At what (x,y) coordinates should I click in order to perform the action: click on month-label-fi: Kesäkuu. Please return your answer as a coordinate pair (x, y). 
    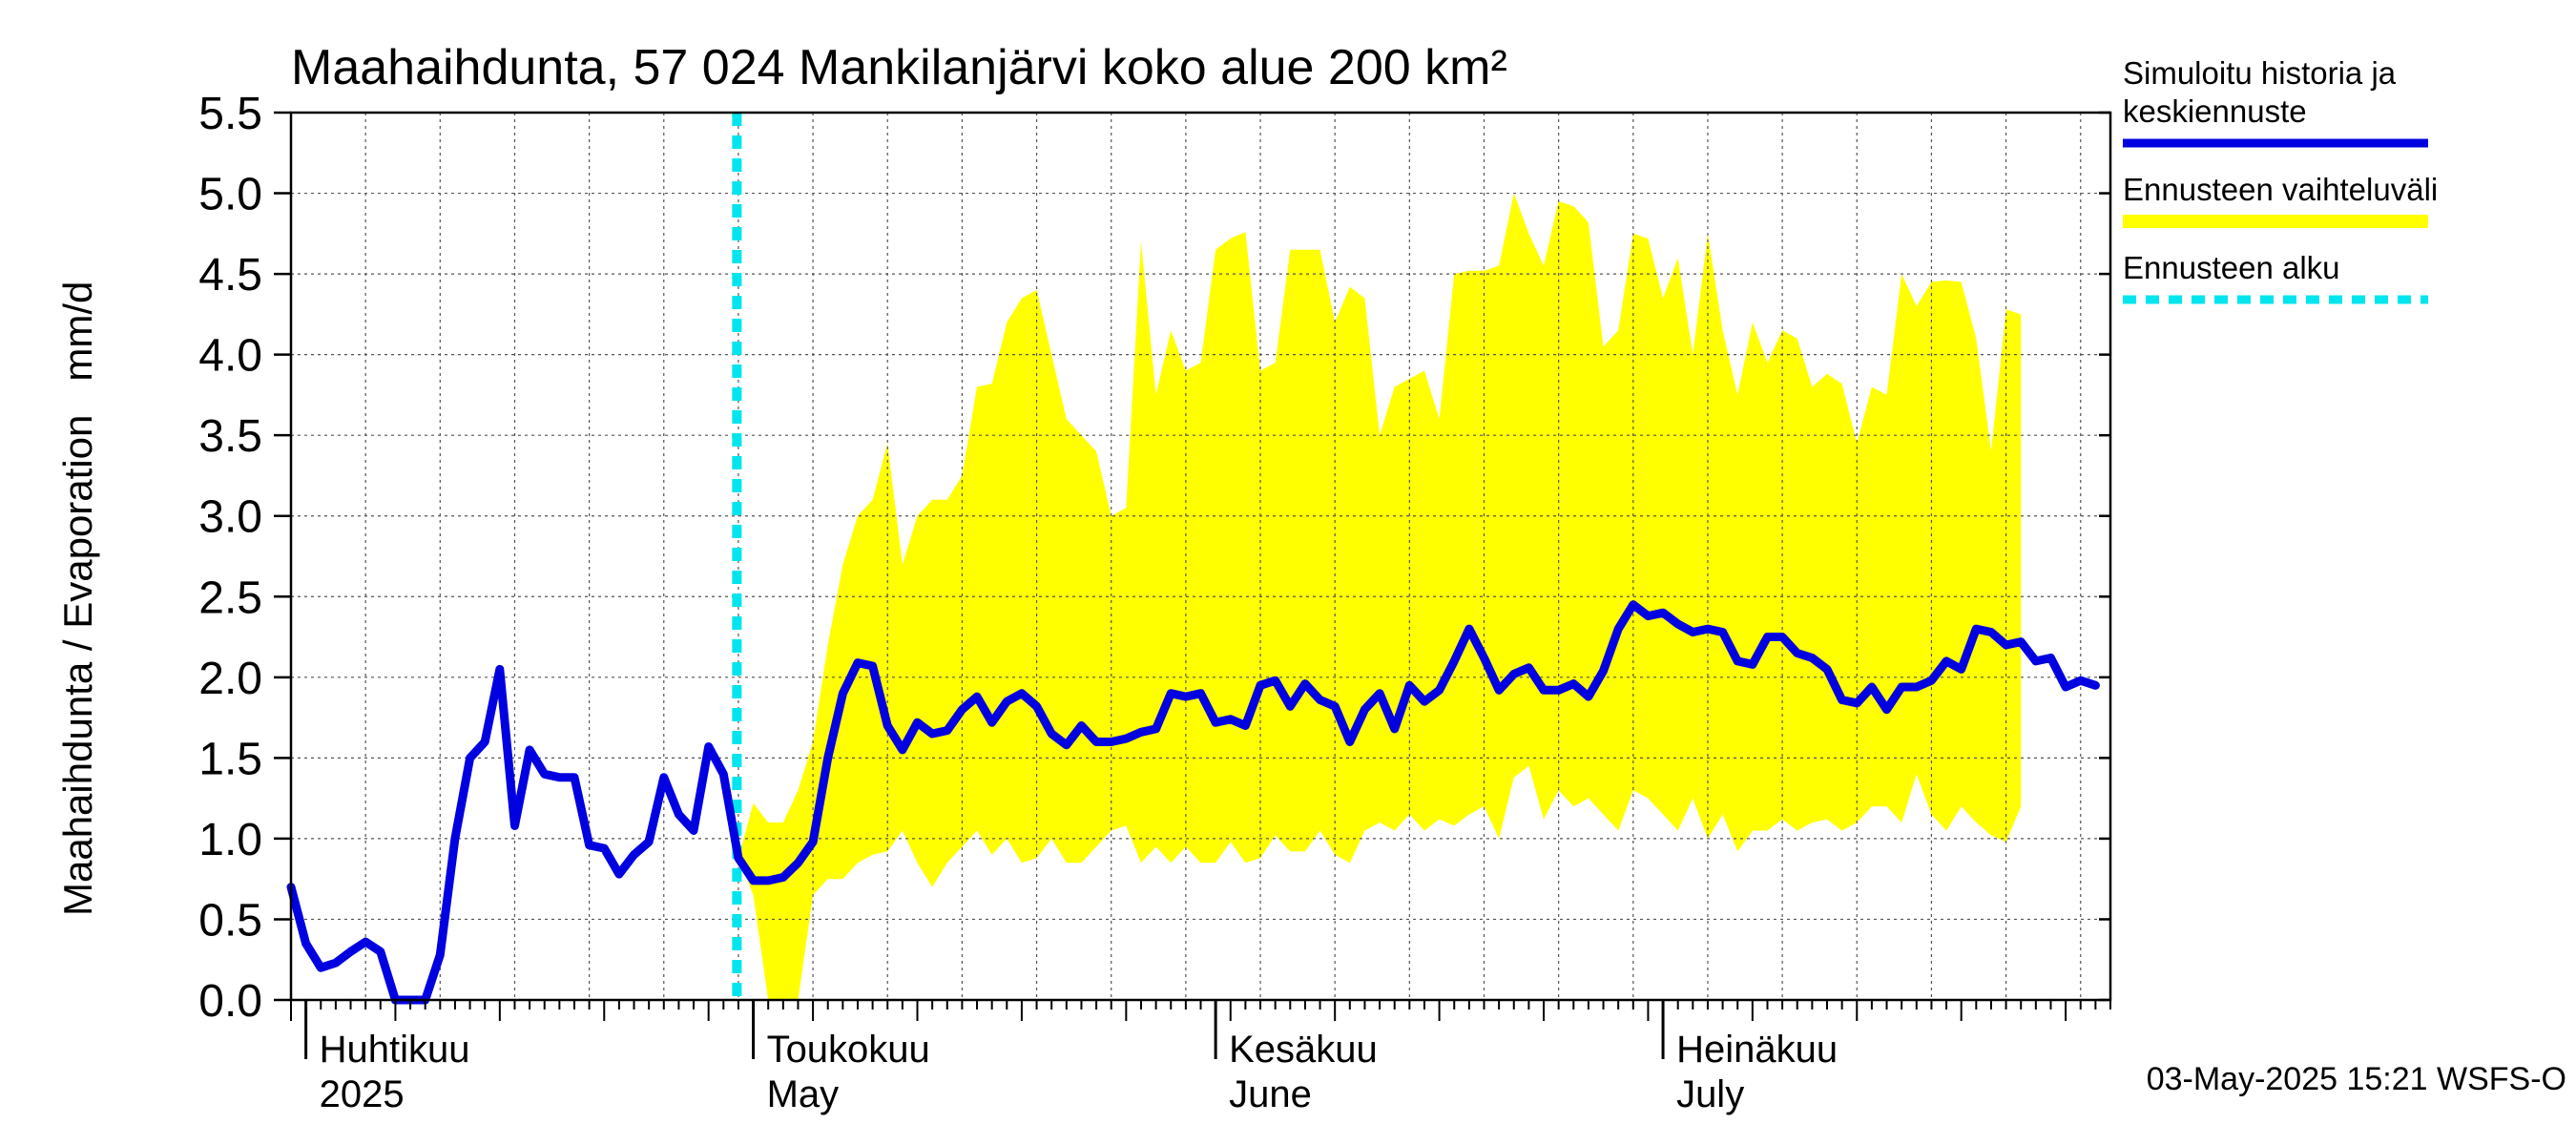
    Looking at the image, I should click on (1303, 1050).